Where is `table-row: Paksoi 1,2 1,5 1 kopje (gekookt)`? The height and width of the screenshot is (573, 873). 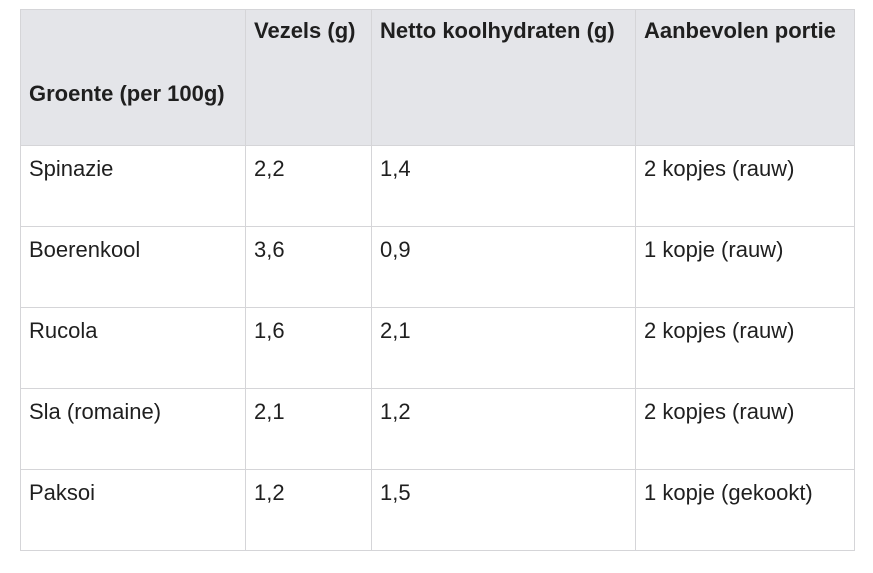
table-row: Paksoi 1,2 1,5 1 kopje (gekookt) is located at coordinates (437, 510).